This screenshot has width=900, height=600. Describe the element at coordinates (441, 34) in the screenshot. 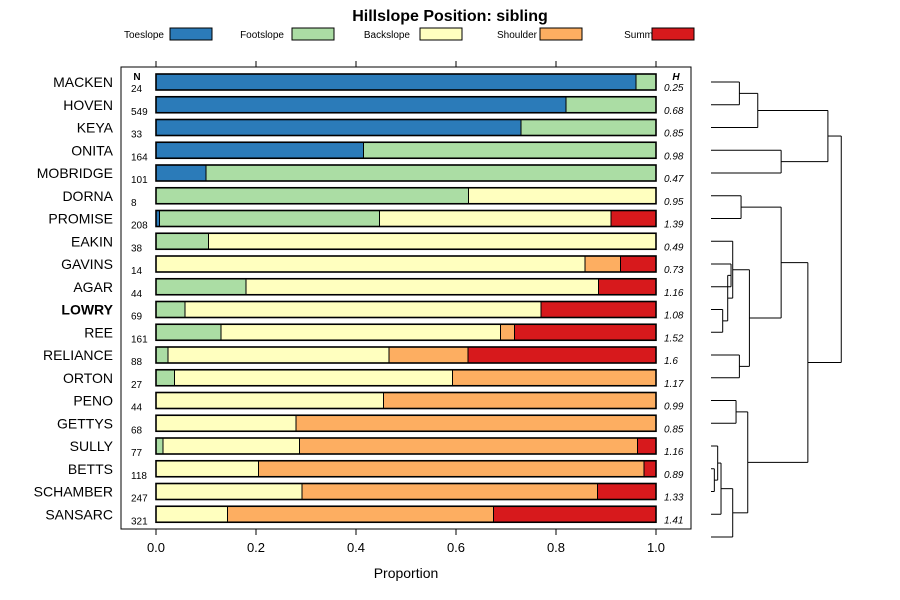

I see `legend-swatch-backslope` at that location.